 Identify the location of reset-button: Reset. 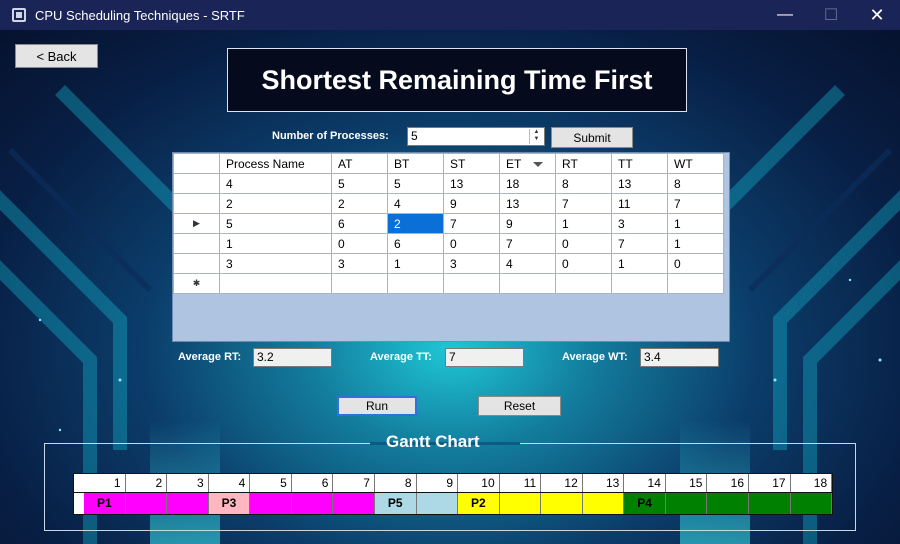
(519, 406).